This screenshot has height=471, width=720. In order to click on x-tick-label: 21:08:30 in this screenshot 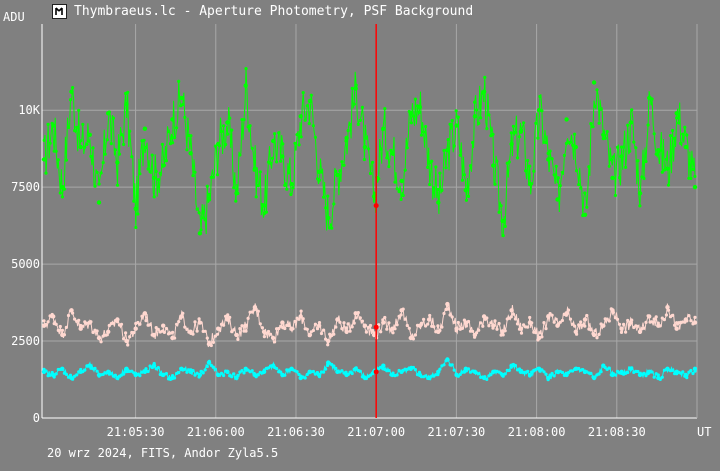, I will do `click(617, 432)`.